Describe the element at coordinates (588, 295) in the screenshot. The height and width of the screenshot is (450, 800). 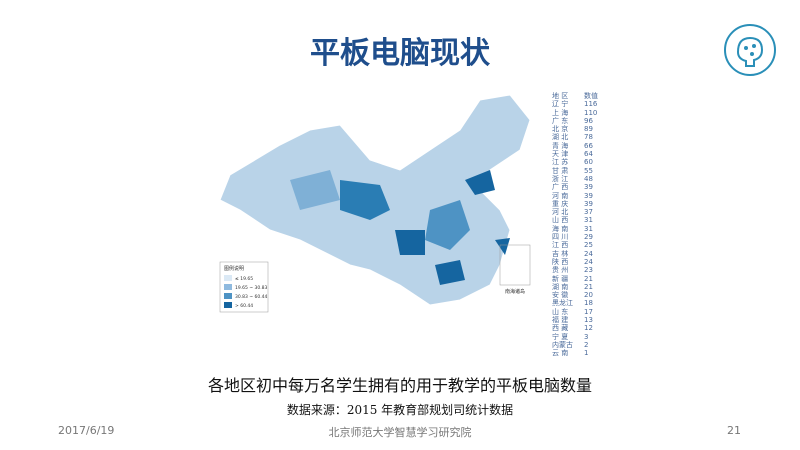
I see `table-row-cell: 20` at that location.